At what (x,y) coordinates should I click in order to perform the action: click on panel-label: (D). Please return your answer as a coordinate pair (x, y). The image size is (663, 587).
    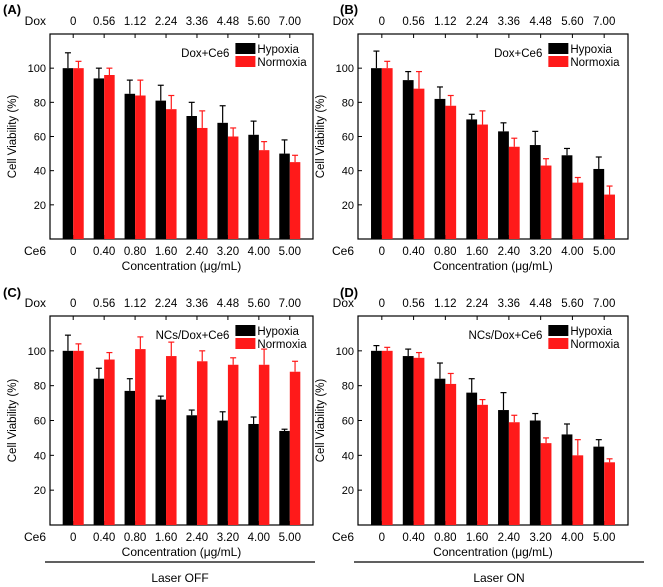
    Looking at the image, I should click on (349, 292).